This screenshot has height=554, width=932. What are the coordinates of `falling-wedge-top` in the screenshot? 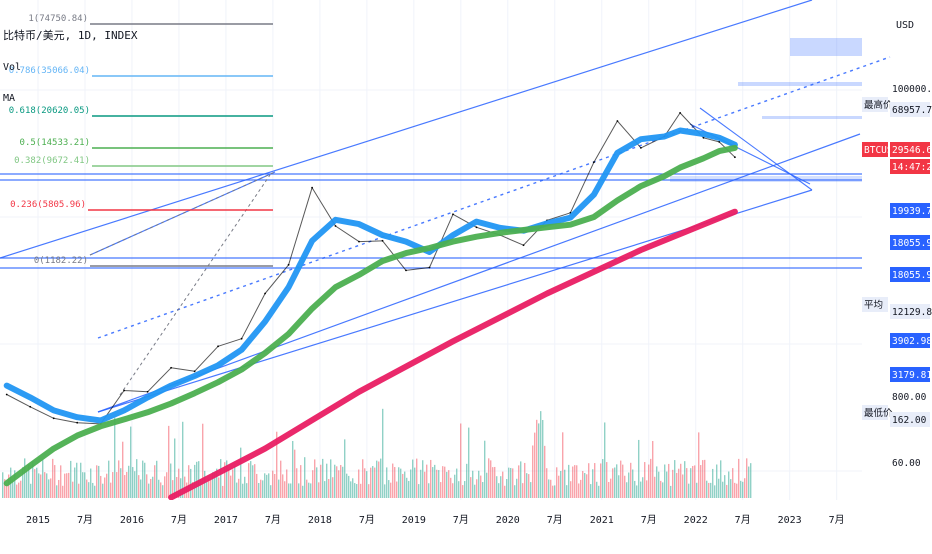 It's located at (756, 149).